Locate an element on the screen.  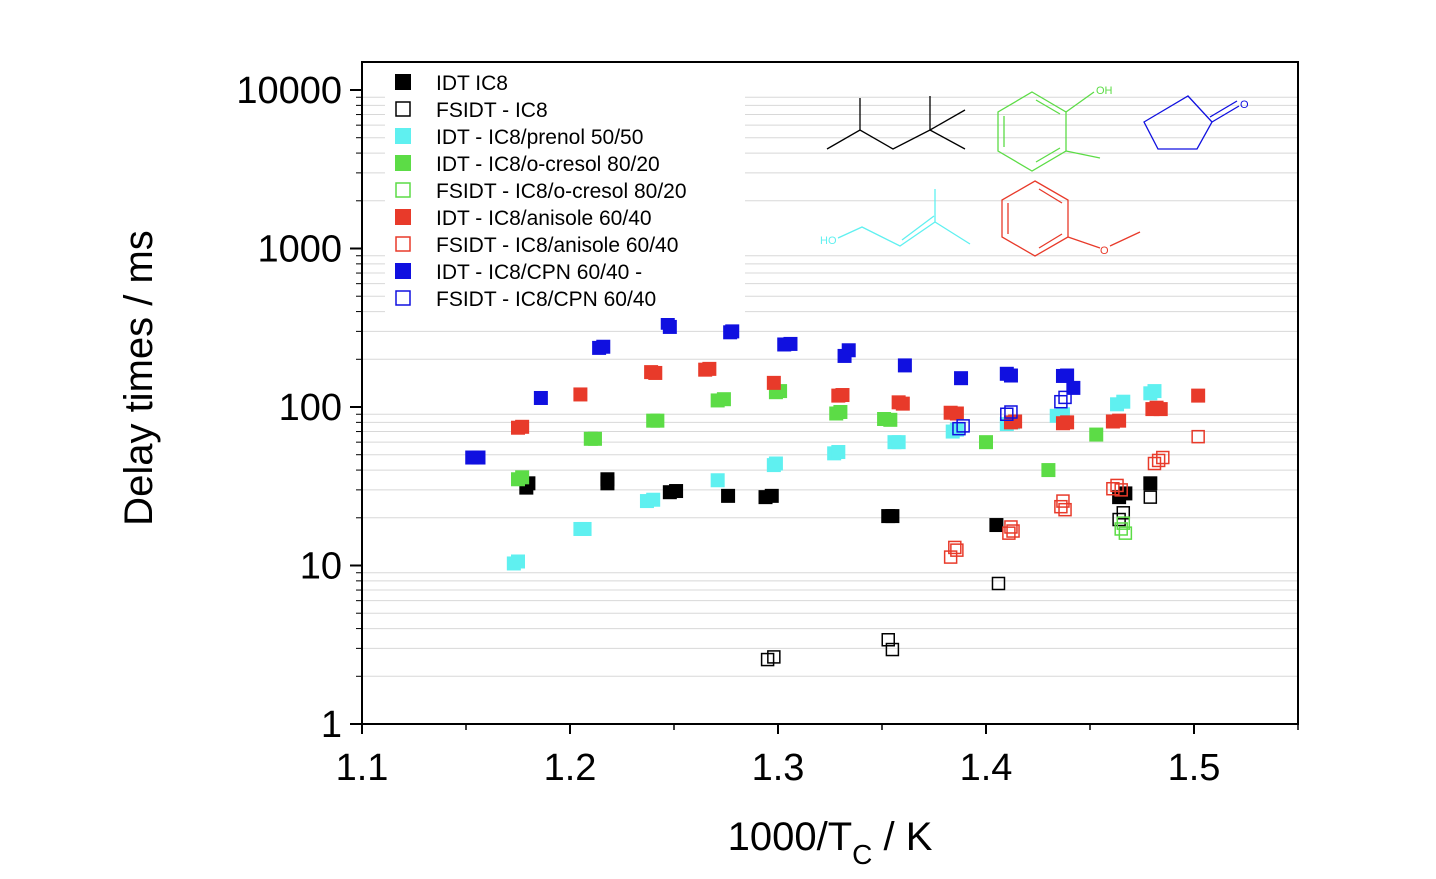
anisole-o-label: O is located at coordinates (1104, 251).